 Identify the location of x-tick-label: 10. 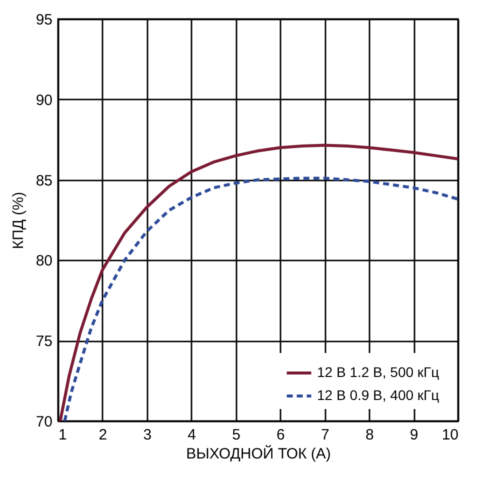
(450, 435).